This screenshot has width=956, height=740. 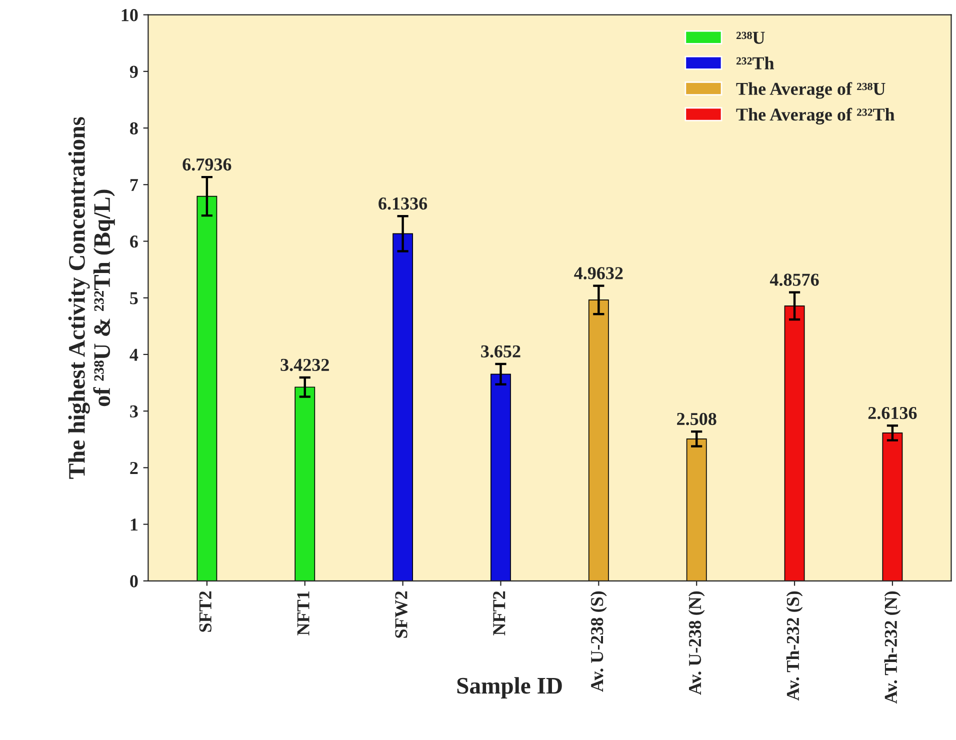 I want to click on x-tick-label: NFT1, so click(x=303, y=614).